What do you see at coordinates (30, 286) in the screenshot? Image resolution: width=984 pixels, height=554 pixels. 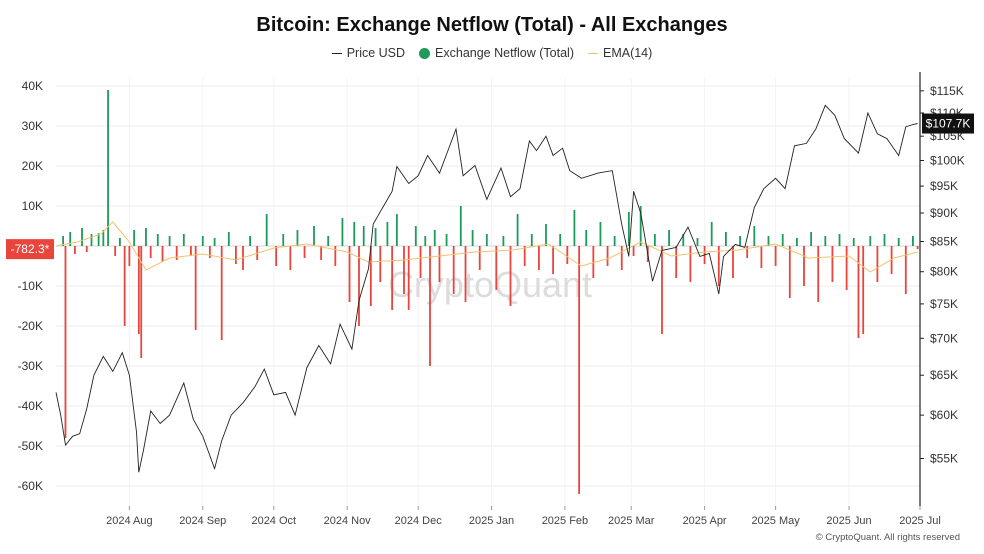 I see `y-left-tick-label: -10K` at bounding box center [30, 286].